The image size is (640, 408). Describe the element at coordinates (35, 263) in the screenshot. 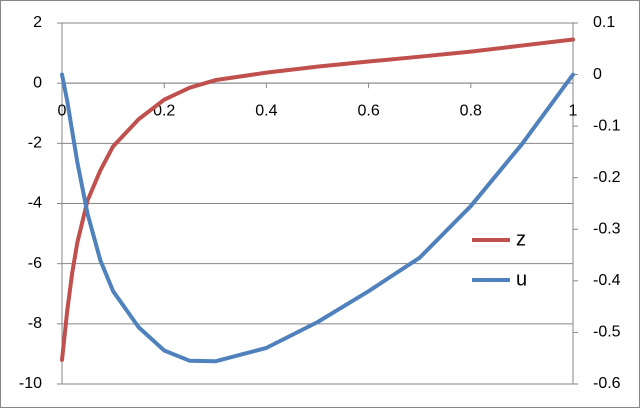

I see `y-tick-label: -6` at that location.